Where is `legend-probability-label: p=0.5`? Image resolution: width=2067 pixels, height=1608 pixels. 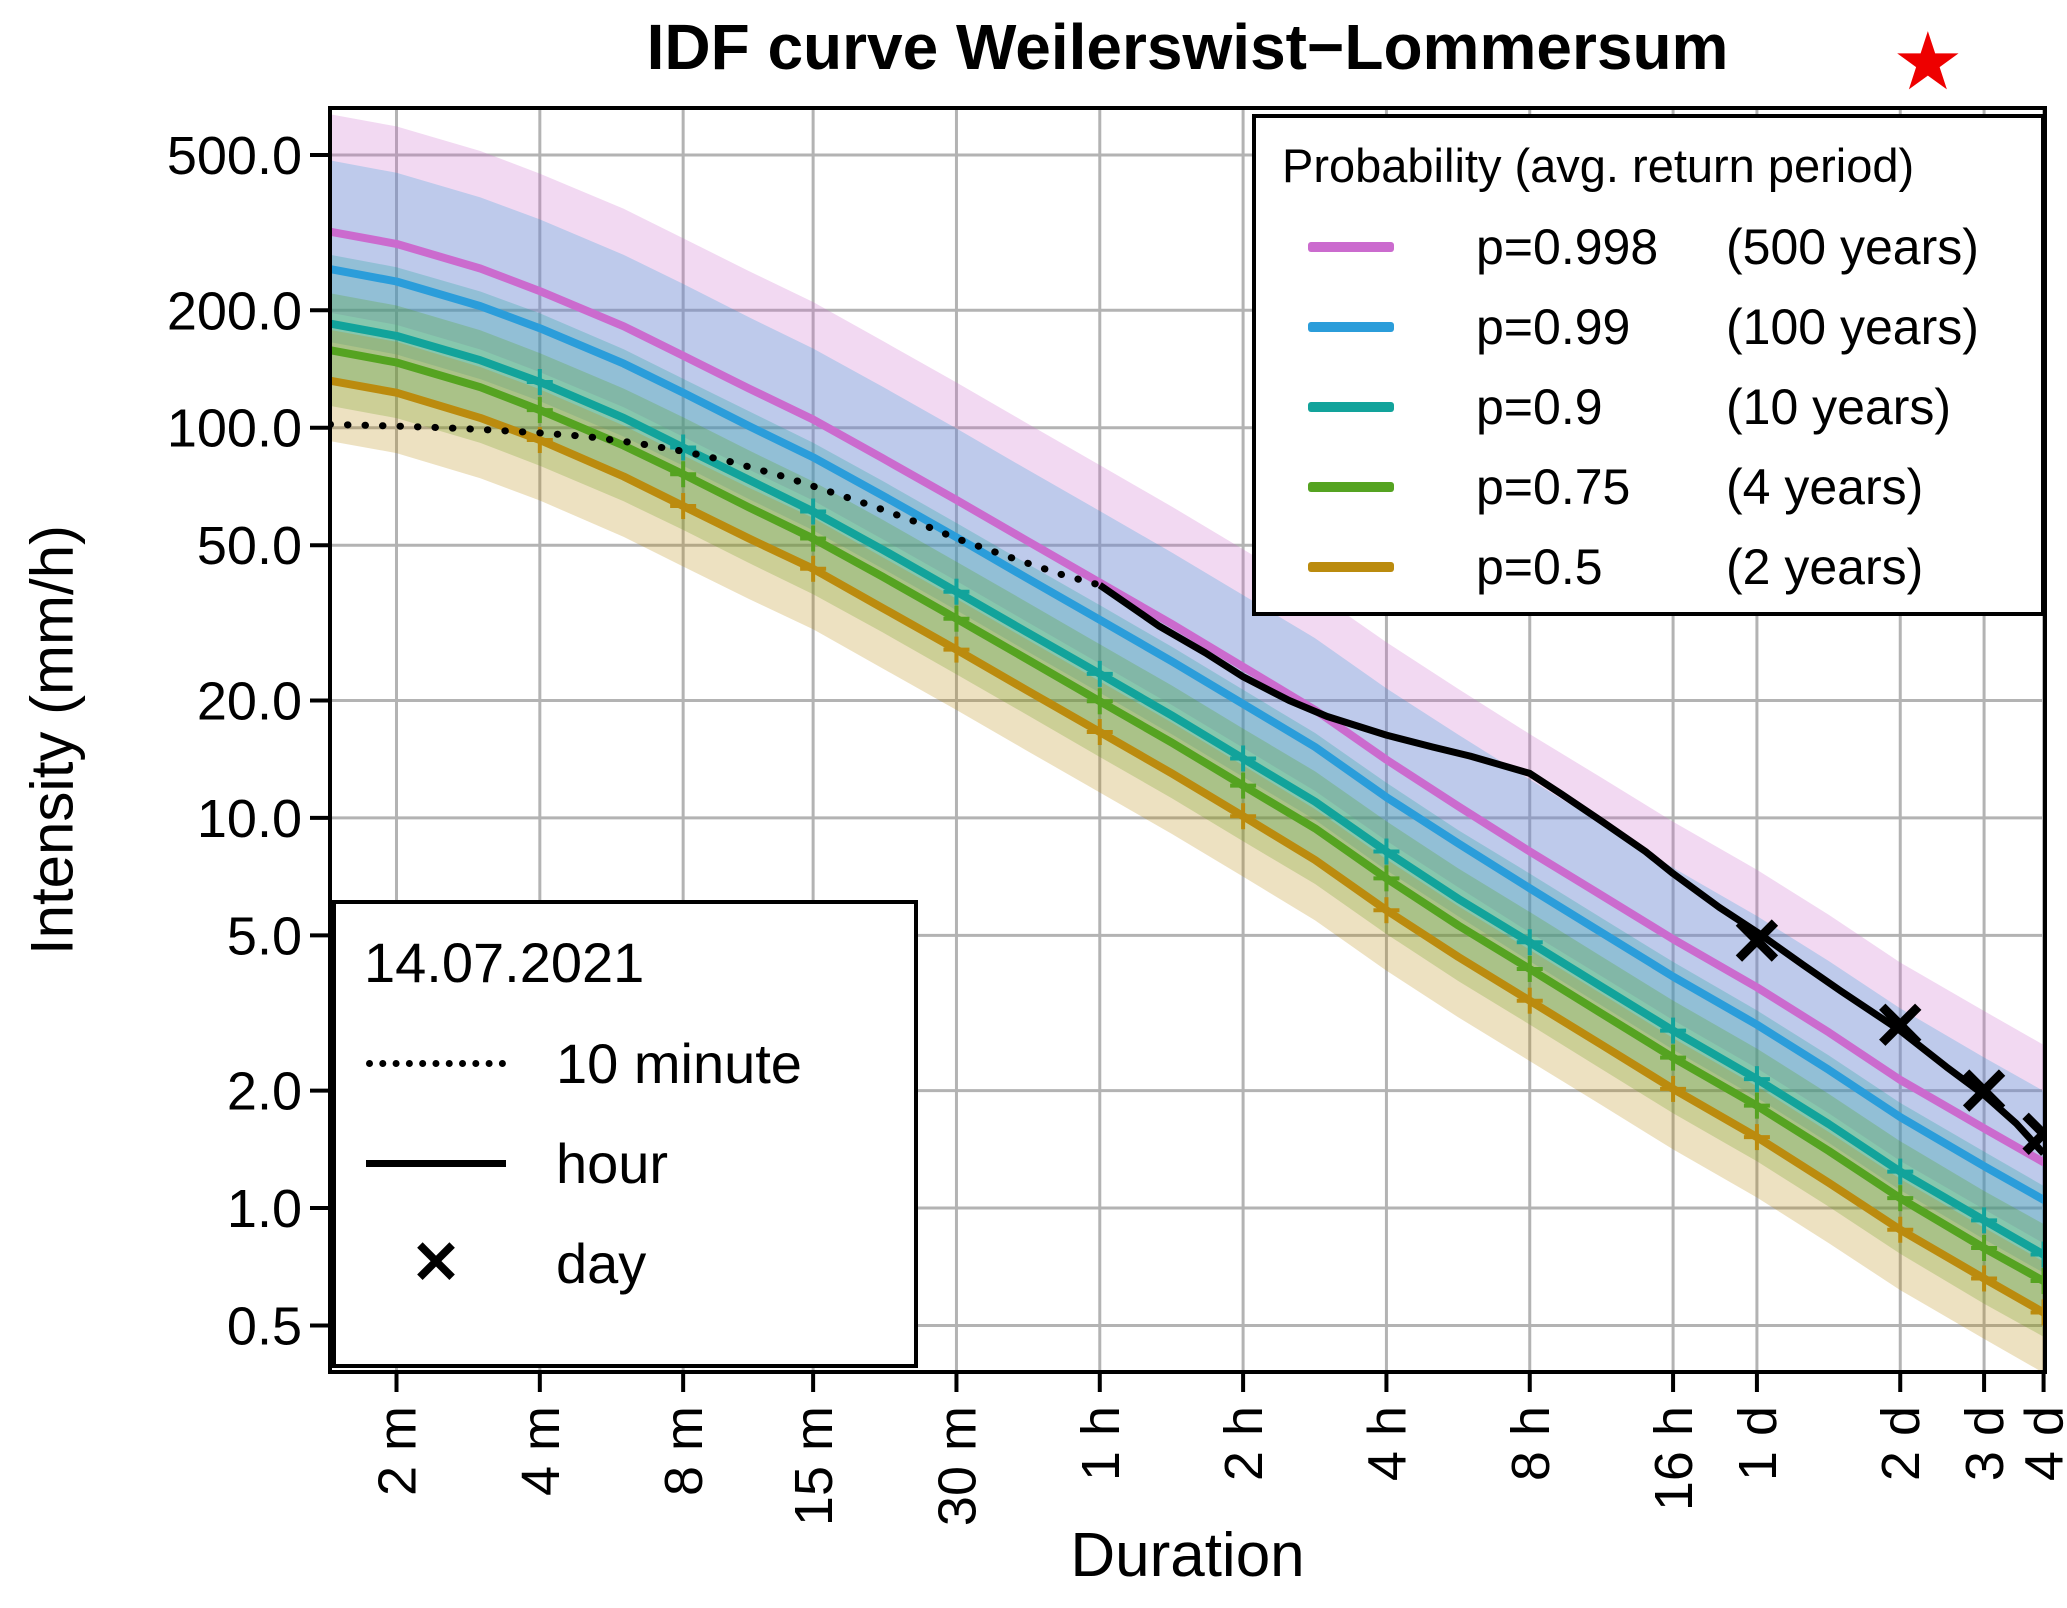
legend-probability-label: p=0.5 is located at coordinates (1539, 567).